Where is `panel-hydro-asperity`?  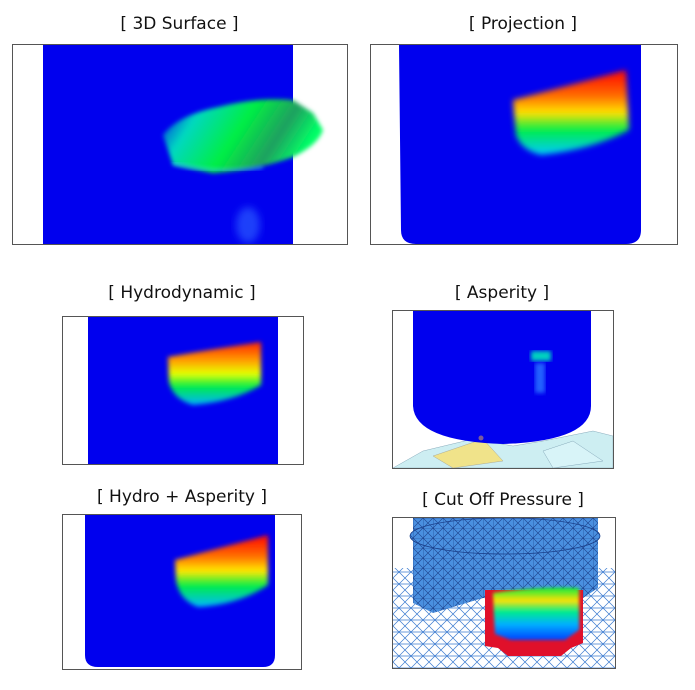 panel-hydro-asperity is located at coordinates (182, 592).